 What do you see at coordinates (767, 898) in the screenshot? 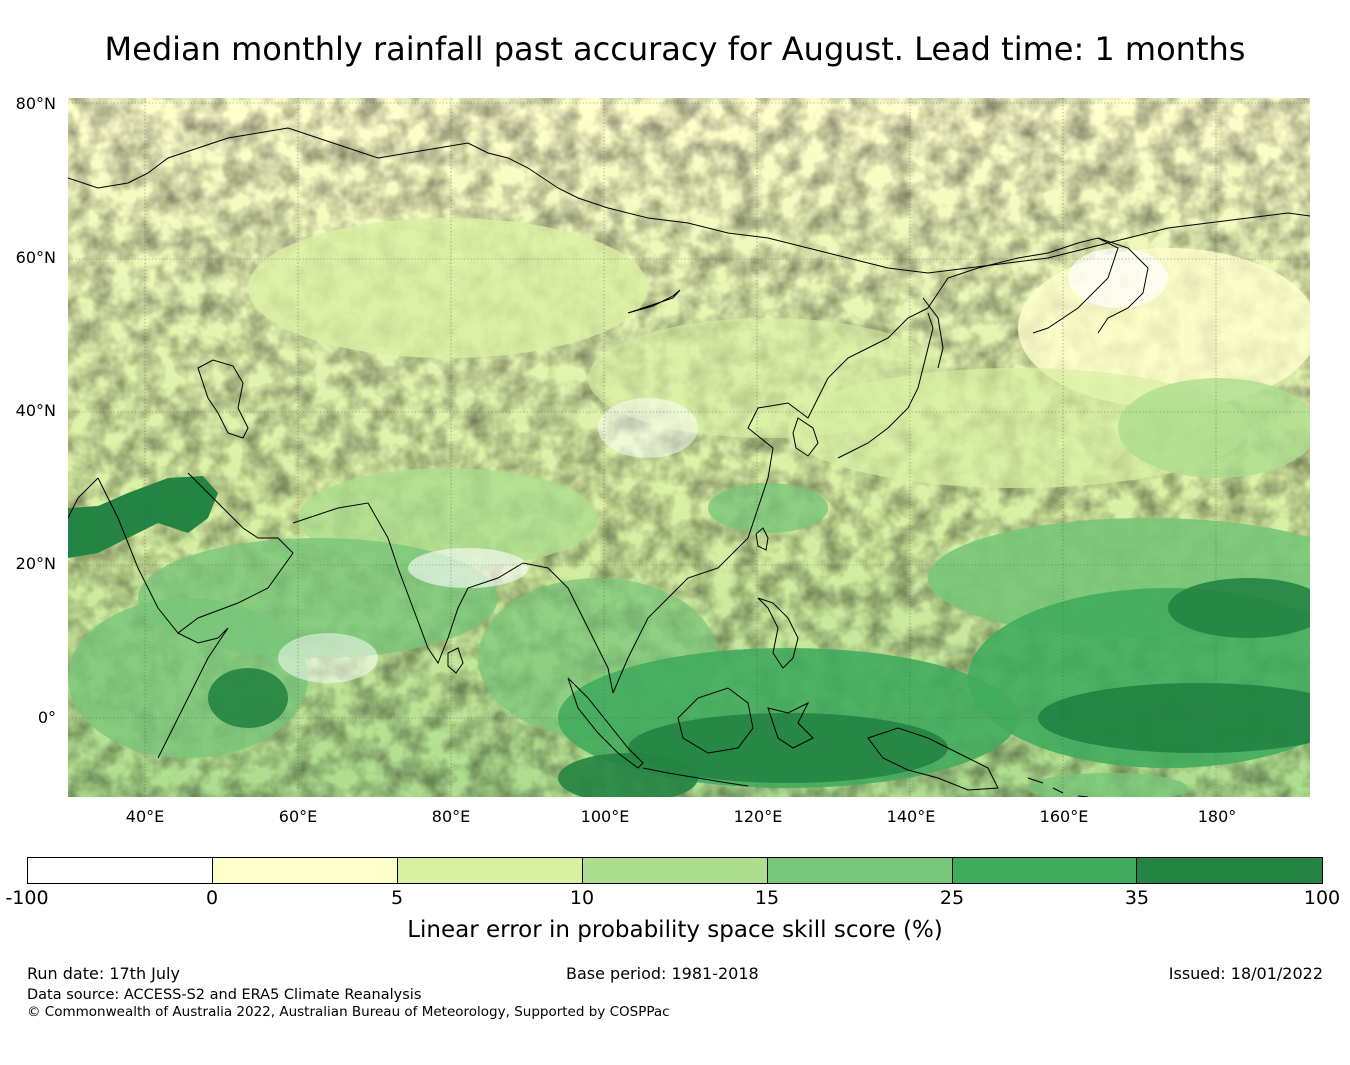
I see `colorbar-tick: 15` at bounding box center [767, 898].